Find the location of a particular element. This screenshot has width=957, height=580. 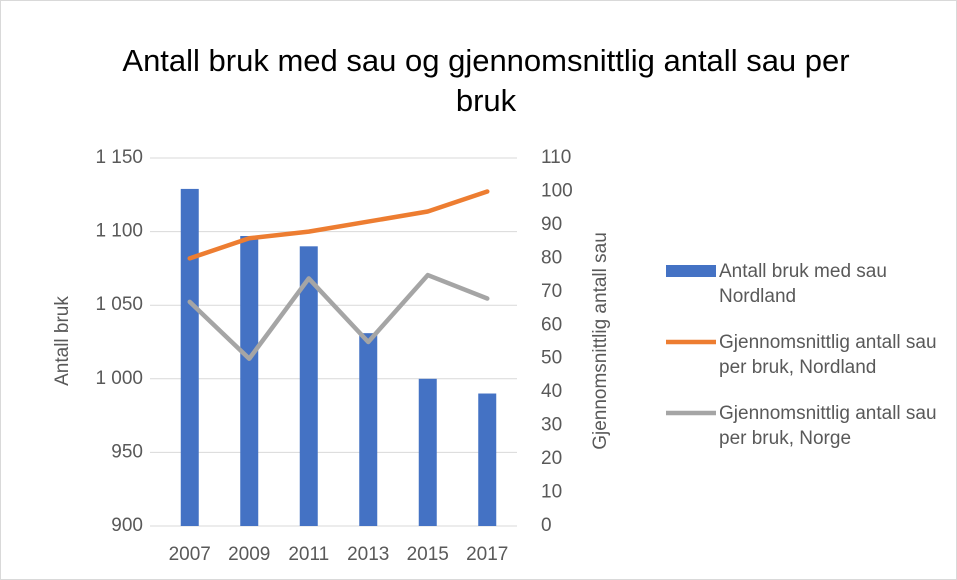

y-tick-label: 1 100 is located at coordinates (119, 231).